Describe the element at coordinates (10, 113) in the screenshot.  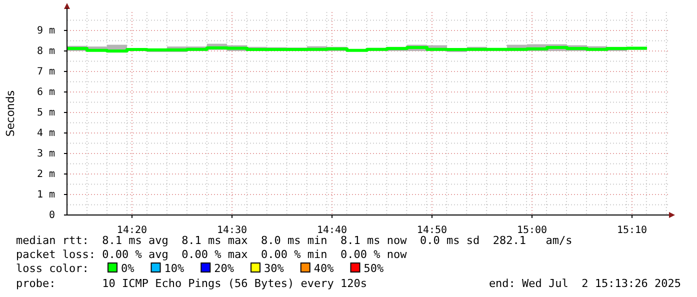
I see `y-axis-title: Seconds` at that location.